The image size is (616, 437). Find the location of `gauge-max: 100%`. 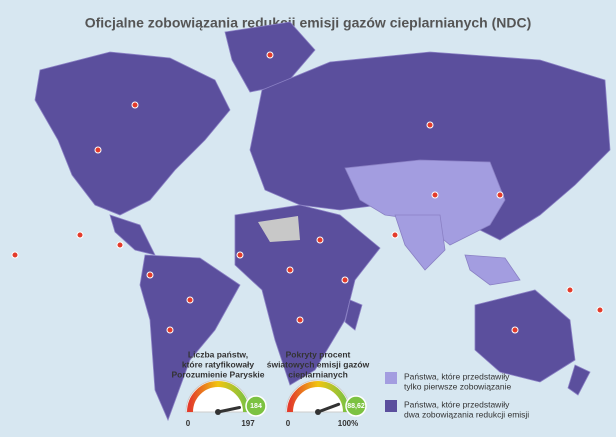

gauge-max: 100% is located at coordinates (348, 423).